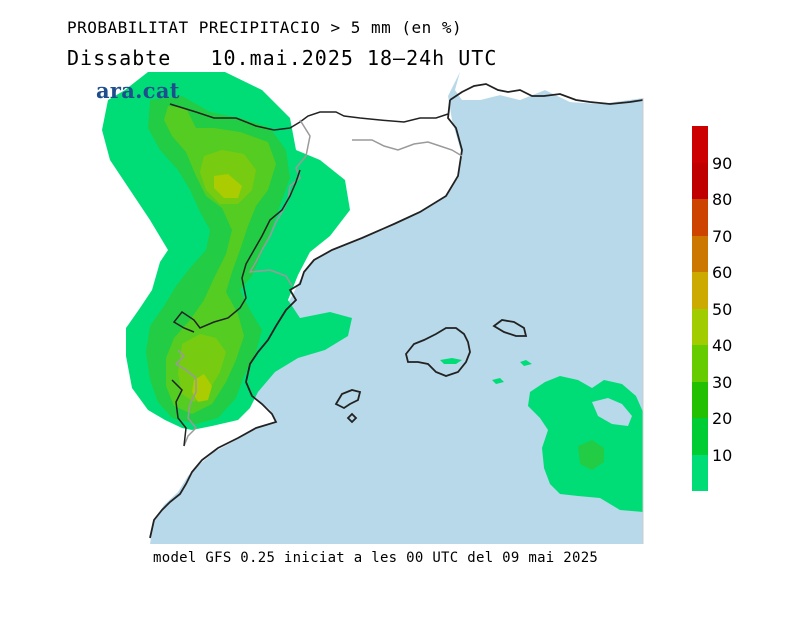  I want to click on border-valencia, so click(186, 398).